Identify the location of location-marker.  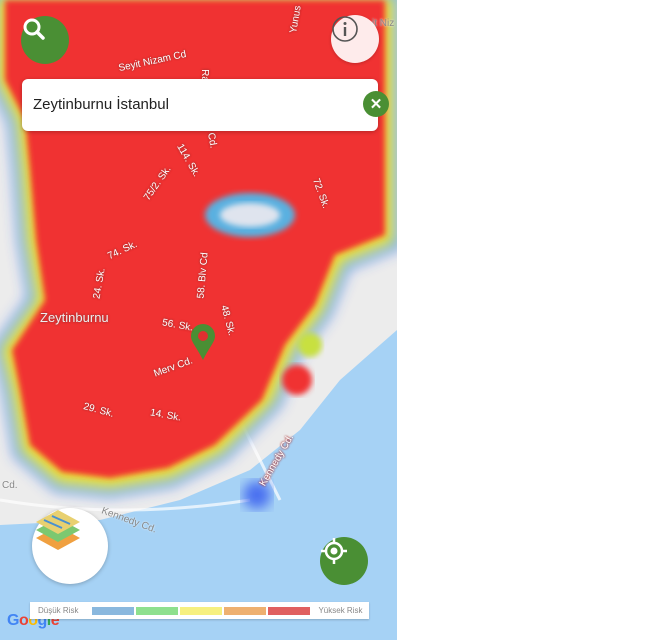
(203, 342).